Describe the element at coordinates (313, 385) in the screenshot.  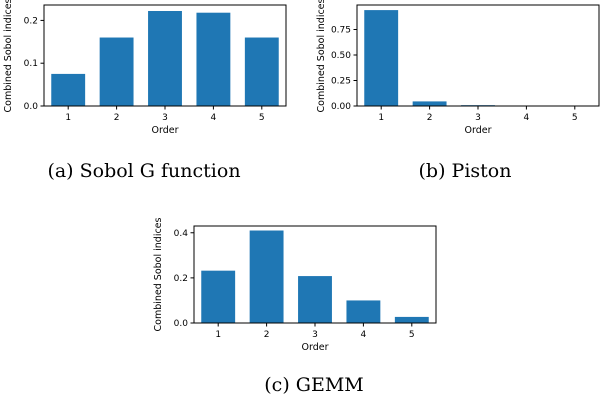
I see `panel-caption: (c) GEMM` at that location.